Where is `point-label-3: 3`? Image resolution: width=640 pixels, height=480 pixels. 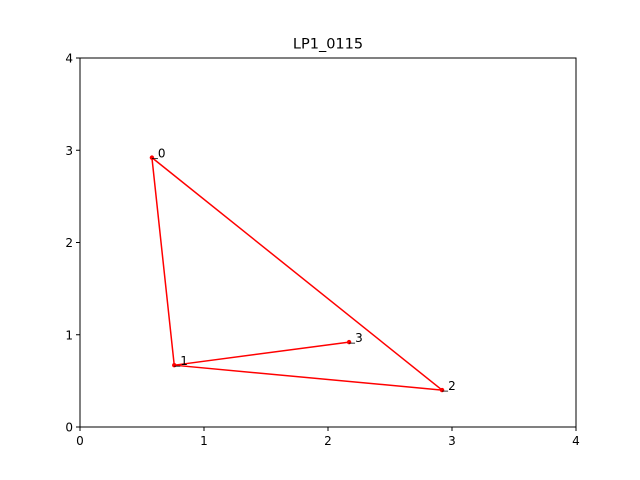 point-label-3: 3 is located at coordinates (359, 338).